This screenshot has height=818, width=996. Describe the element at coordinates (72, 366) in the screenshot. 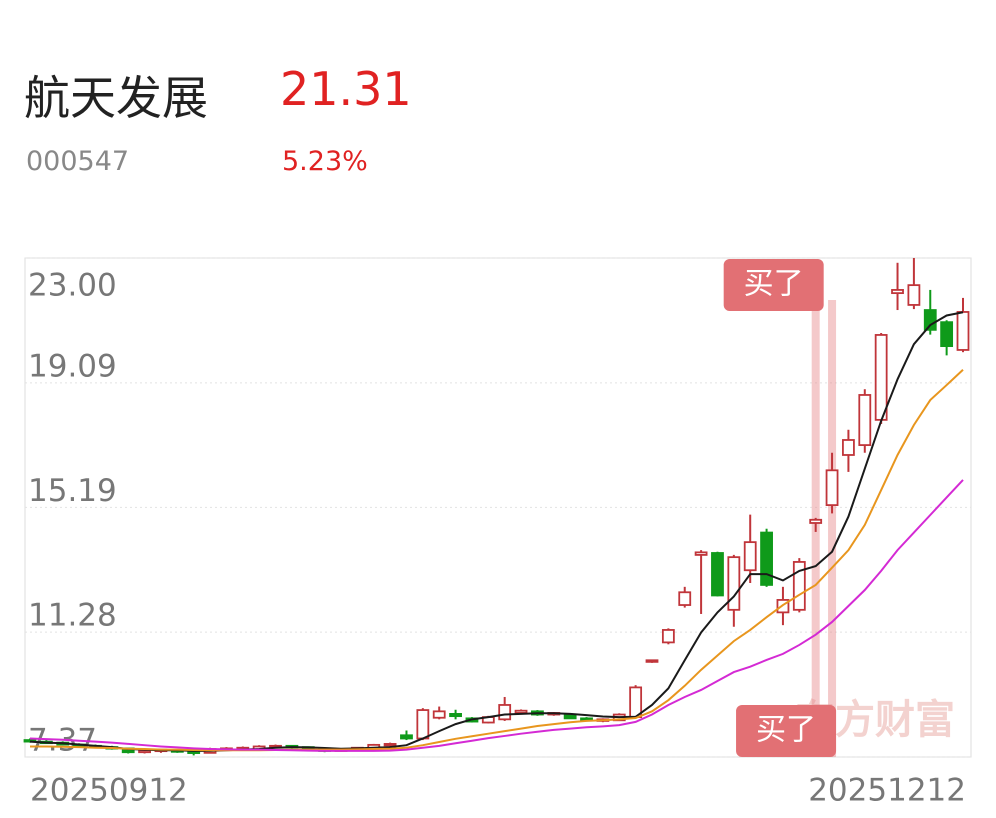

I see `y-tick-label: 19.09` at that location.